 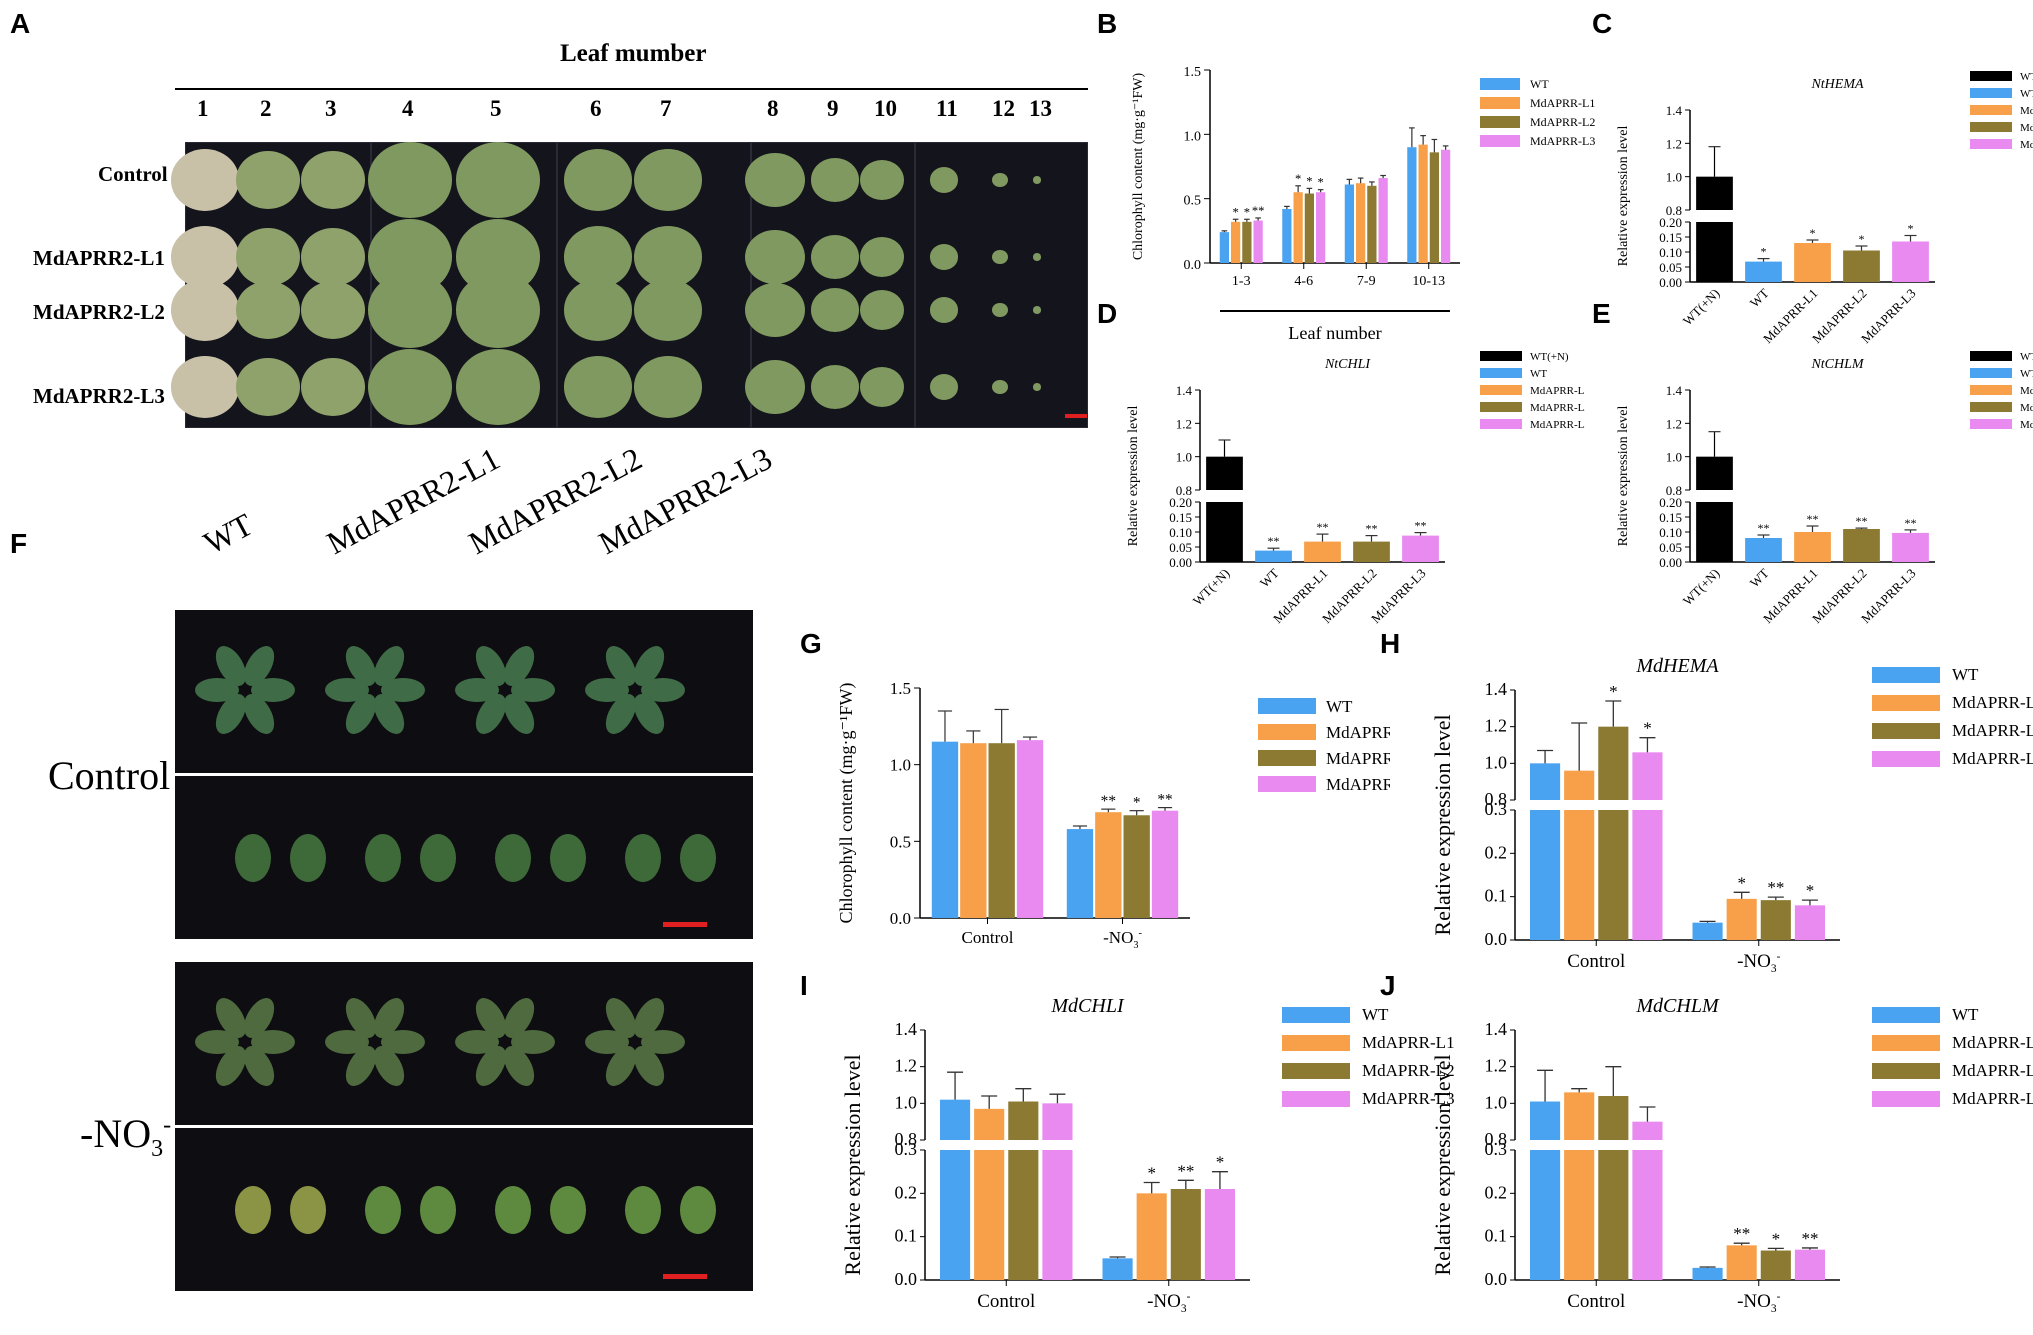 I want to click on legend-label: WT, so click(x=1339, y=706).